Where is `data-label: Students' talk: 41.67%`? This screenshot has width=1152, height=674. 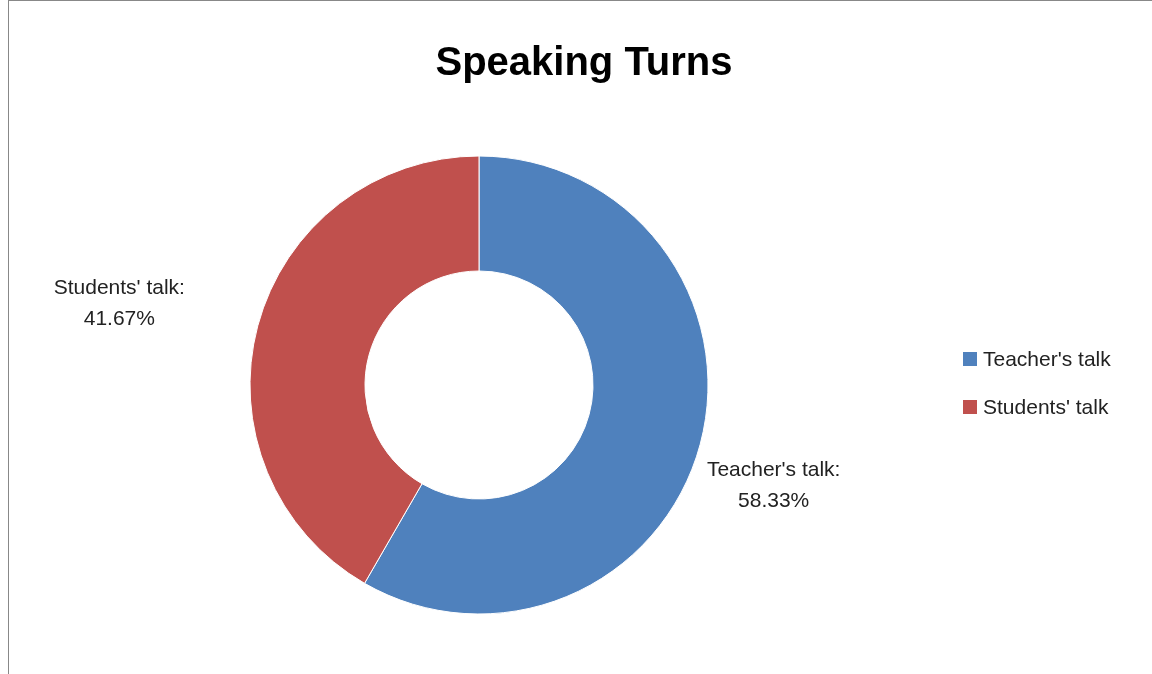
data-label: Students' talk: 41.67% is located at coordinates (119, 302).